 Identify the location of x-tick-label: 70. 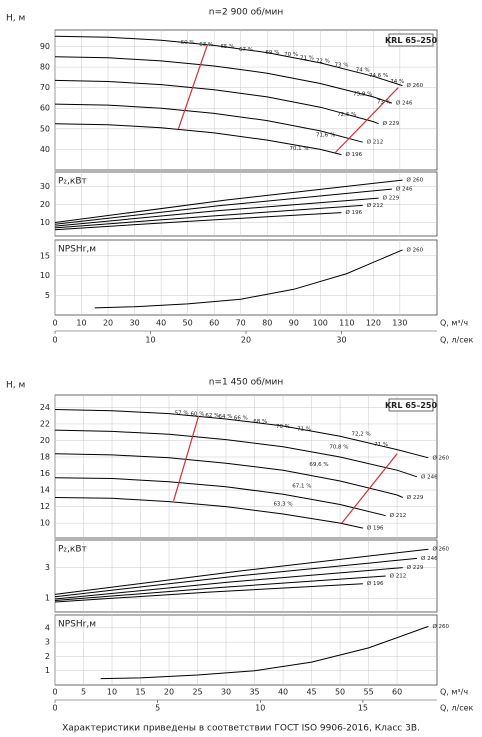
(241, 323).